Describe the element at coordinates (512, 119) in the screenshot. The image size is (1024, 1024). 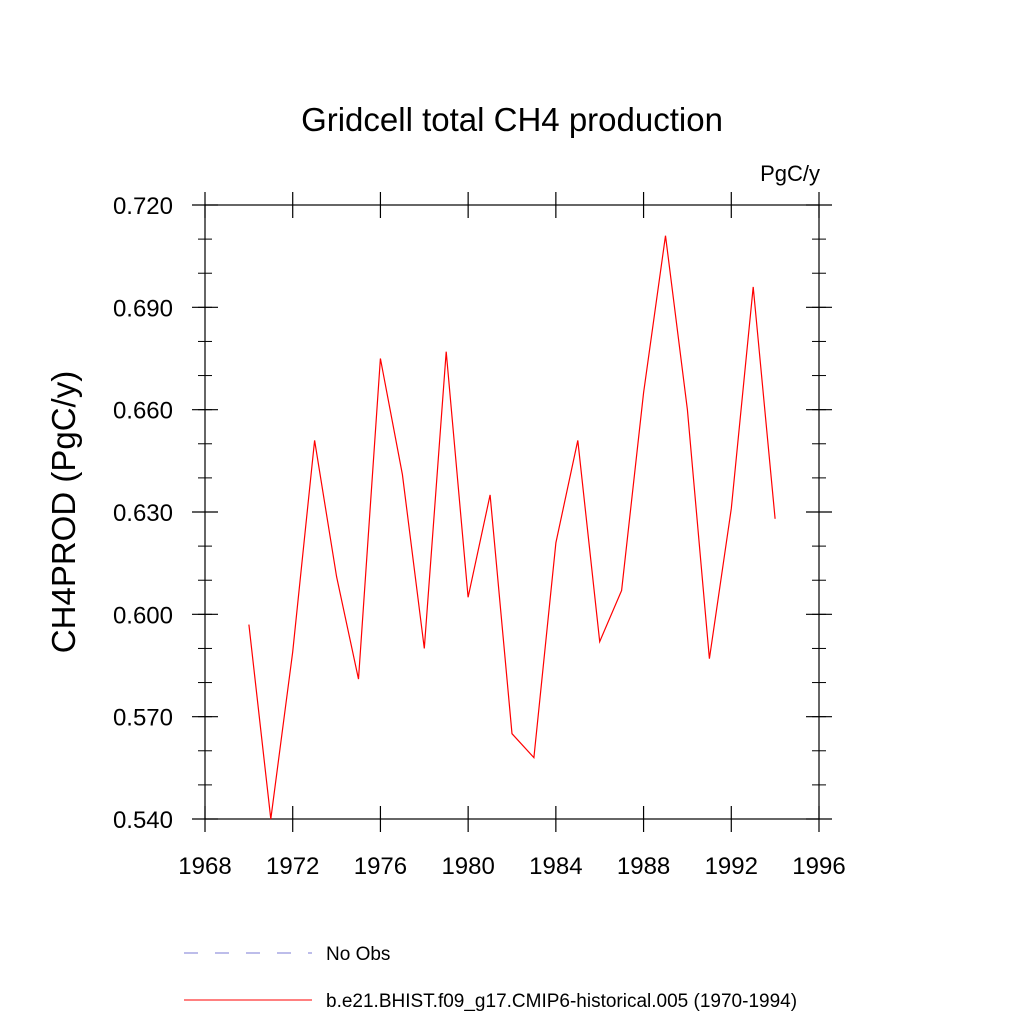
I see `chart-title: Gridcell total CH4 production` at that location.